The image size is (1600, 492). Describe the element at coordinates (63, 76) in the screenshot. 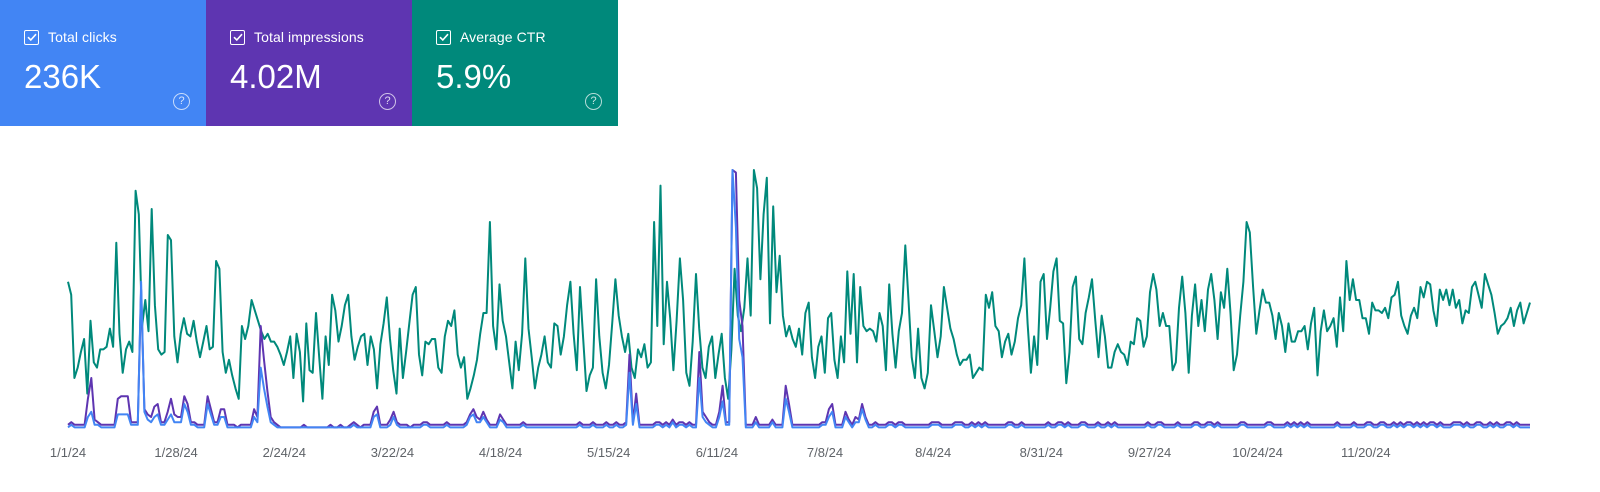

I see `clicks-value: 236K` at that location.